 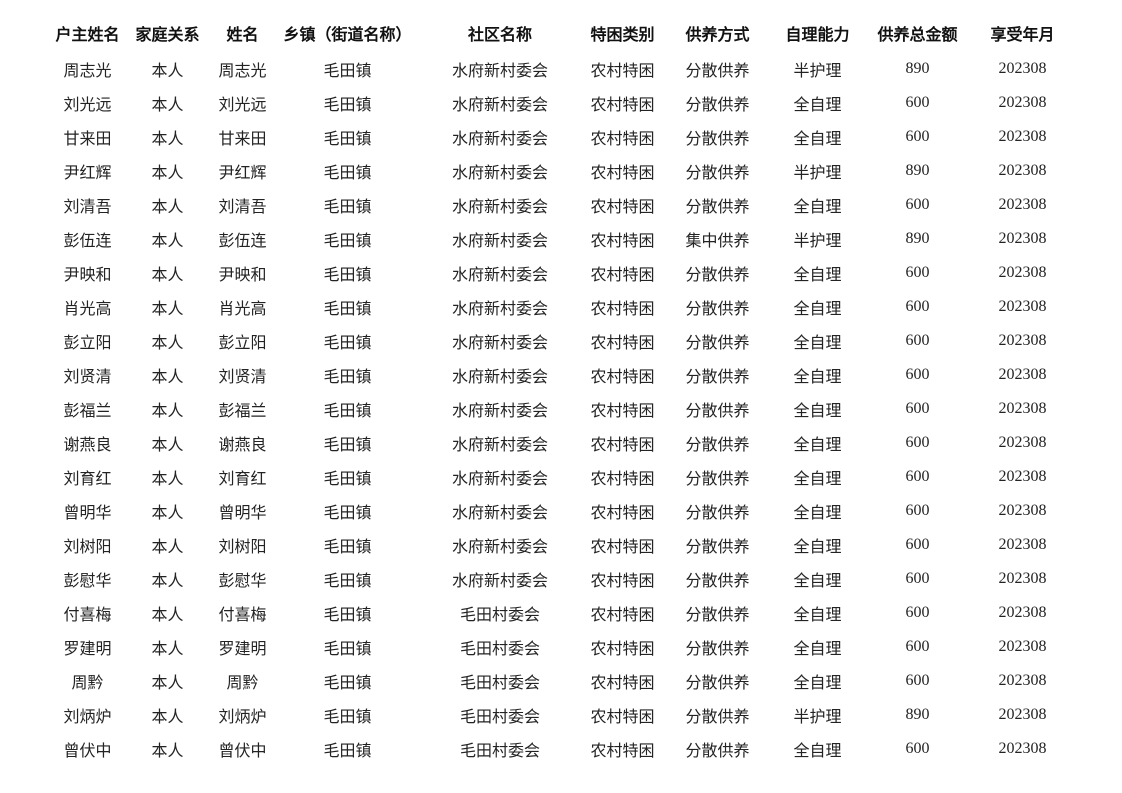 I want to click on cell-householder-name: 周黔, so click(x=87, y=683).